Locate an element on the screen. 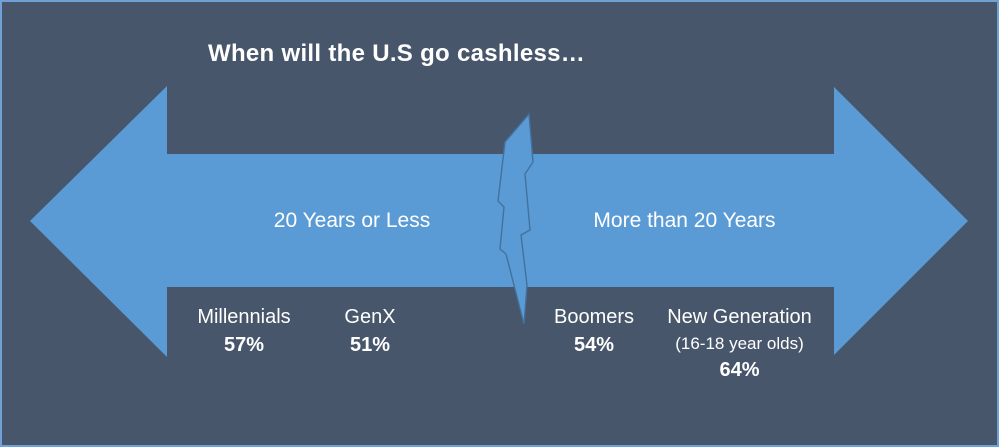  stat-name: GenX is located at coordinates (370, 317).